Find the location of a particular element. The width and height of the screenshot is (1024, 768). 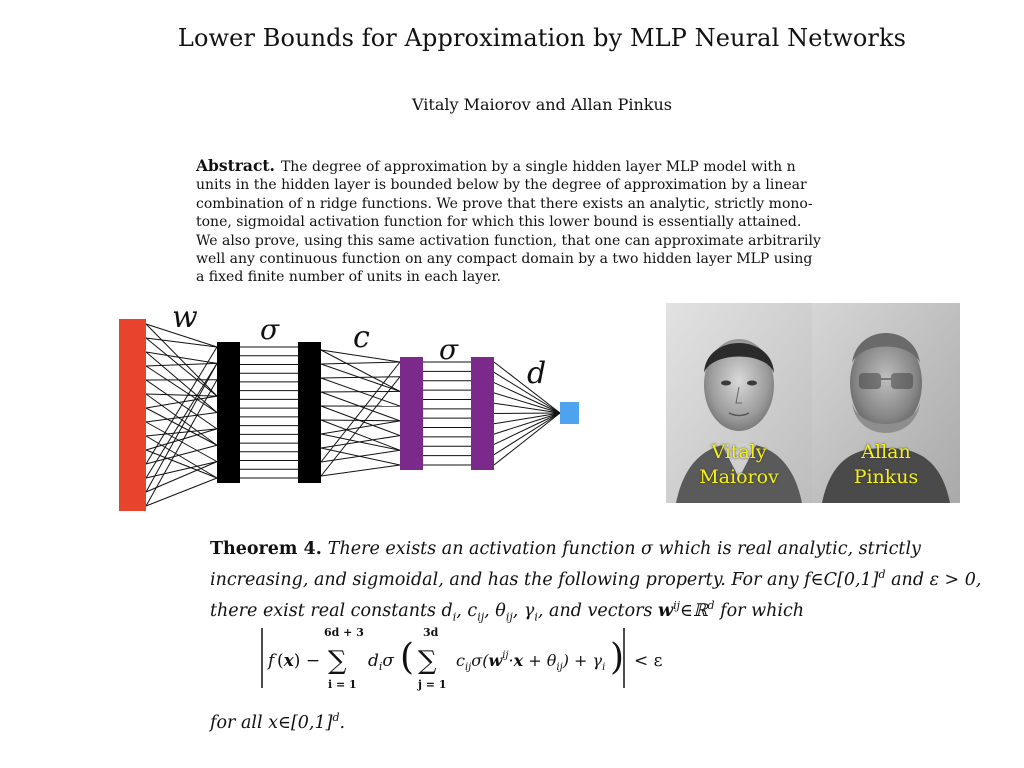

theorem-forall: for all x∈[0,1]d. is located at coordinates (277, 722).